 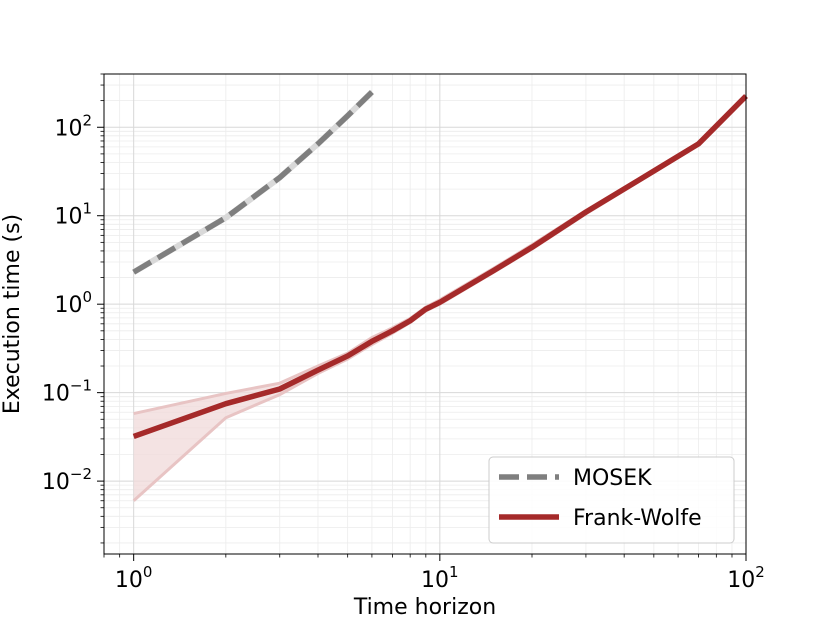 I want to click on y-axis-label: Execution time (s), so click(x=12, y=314).